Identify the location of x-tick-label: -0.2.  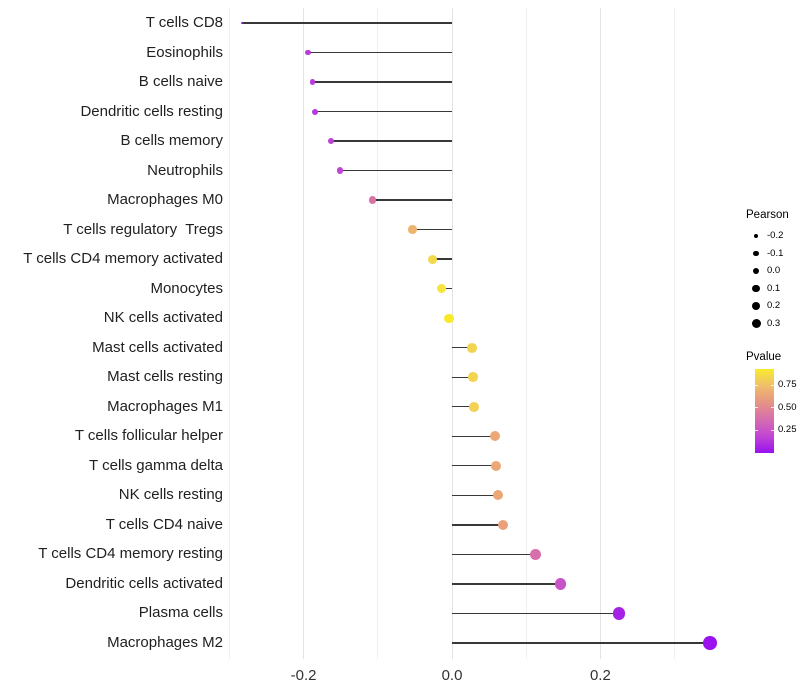
(303, 675).